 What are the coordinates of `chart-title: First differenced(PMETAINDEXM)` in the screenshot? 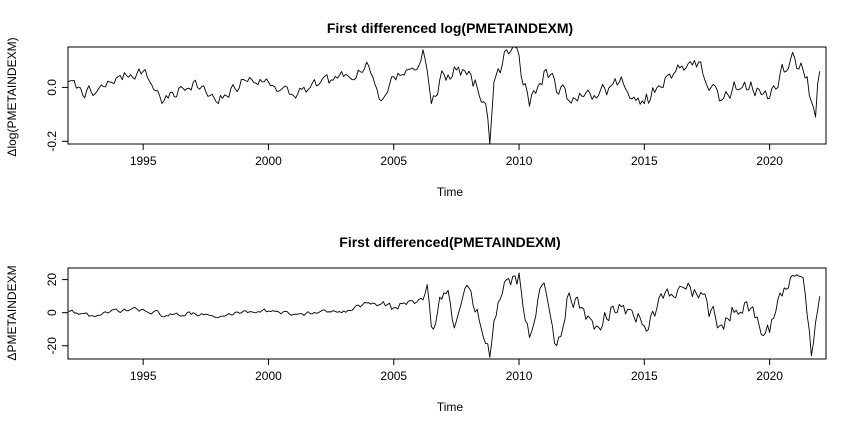 It's located at (449, 242).